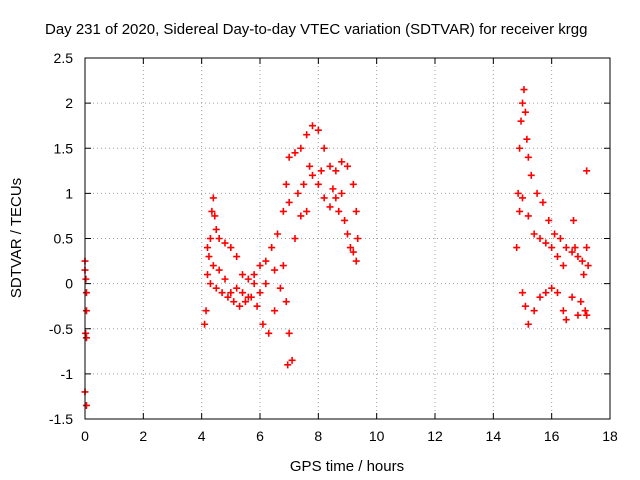 Image resolution: width=640 pixels, height=480 pixels. What do you see at coordinates (16, 238) in the screenshot?
I see `y-axis-label: SDTVAR / TECUs` at bounding box center [16, 238].